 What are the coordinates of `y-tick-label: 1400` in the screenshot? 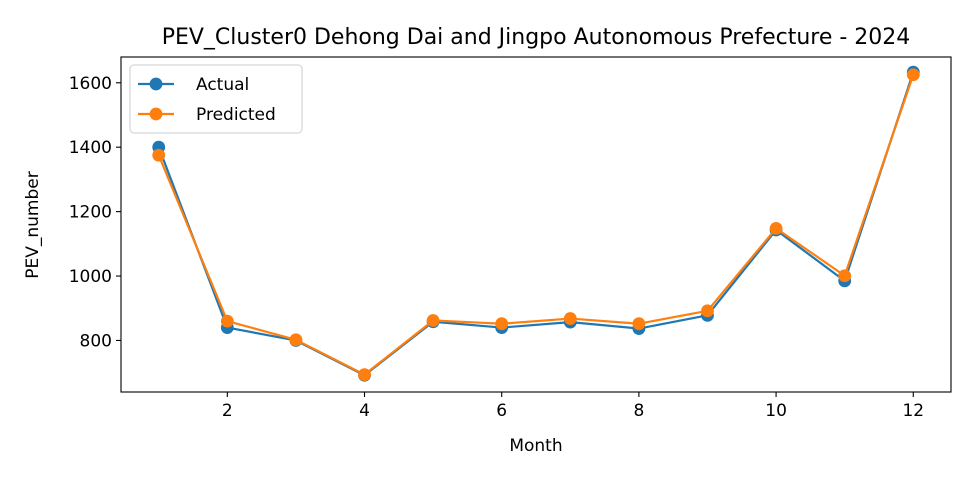 It's located at (90, 148).